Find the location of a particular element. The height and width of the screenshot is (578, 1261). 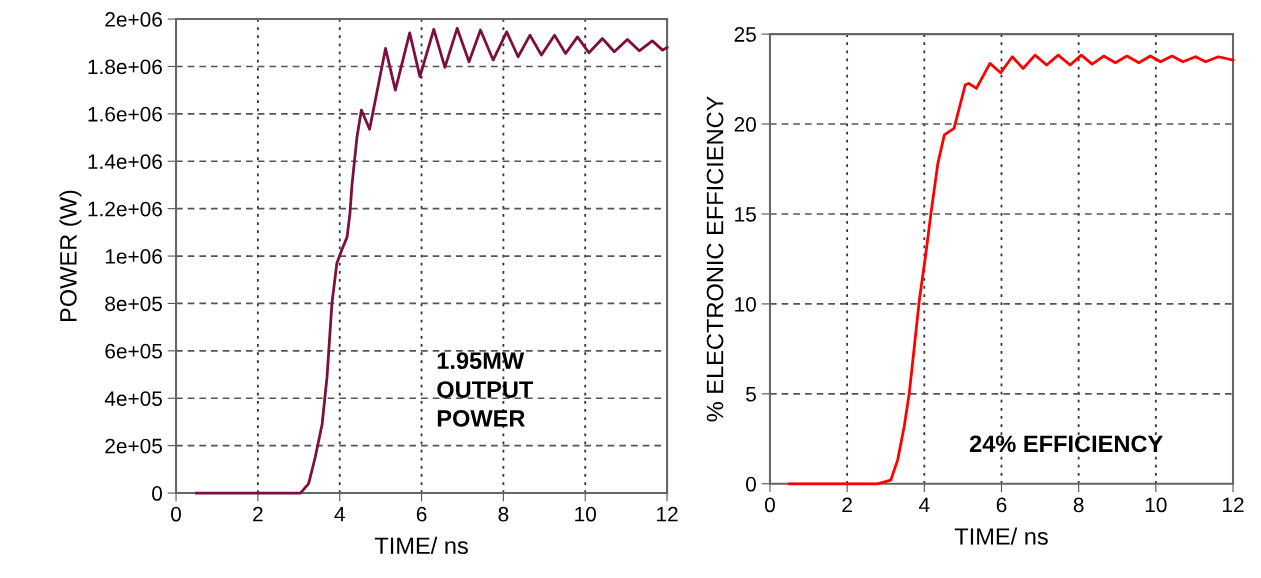

y-tick-label: 1e+06 is located at coordinates (133, 256).